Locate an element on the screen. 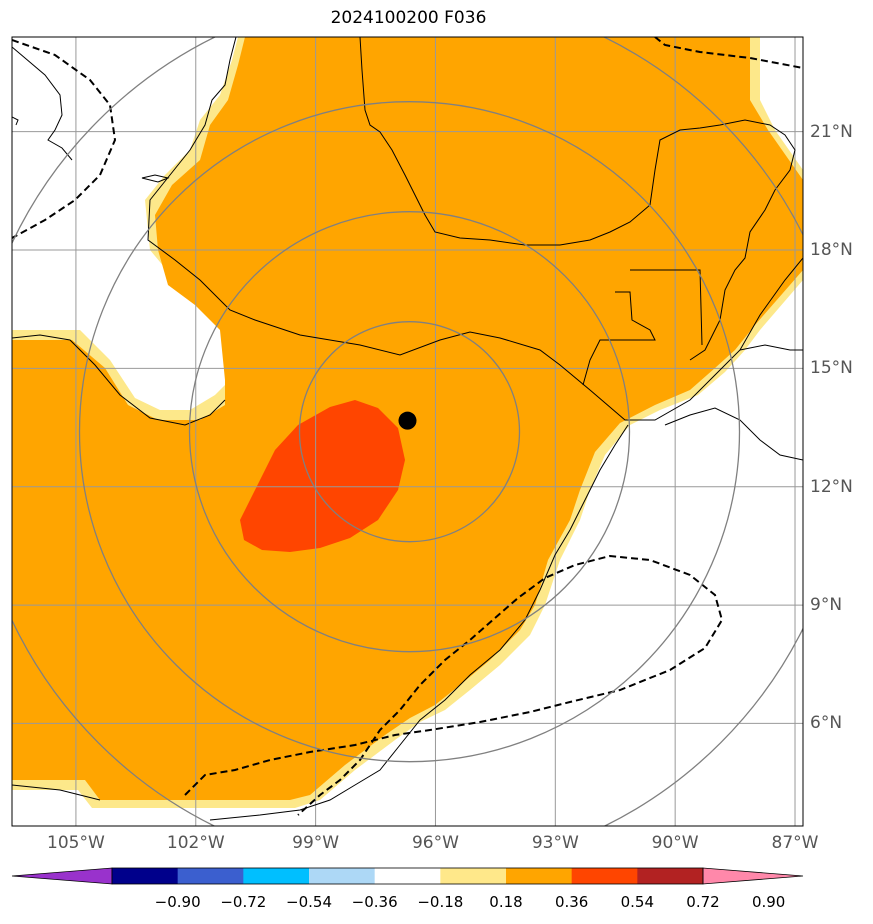 Image resolution: width=873 pixels, height=924 pixels. longitude-tick-label: 93°W is located at coordinates (555, 843).